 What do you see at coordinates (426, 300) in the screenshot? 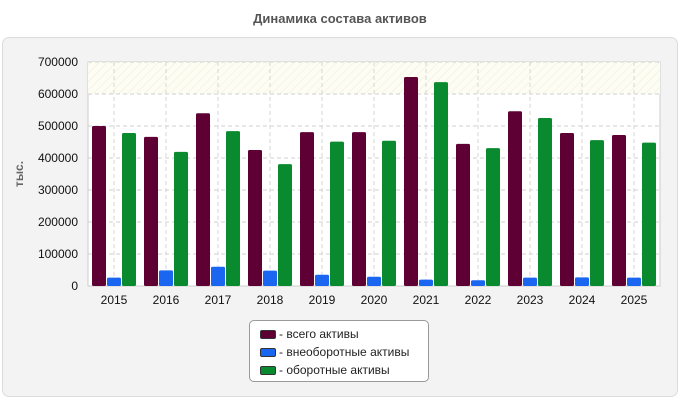
I see `x-tick-label: 2021` at bounding box center [426, 300].